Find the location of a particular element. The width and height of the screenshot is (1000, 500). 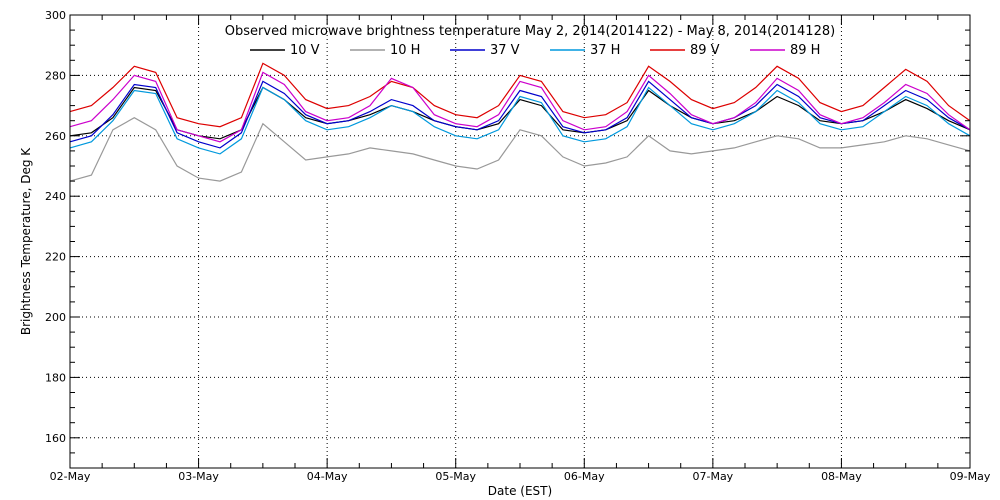

legend-label: 37 V is located at coordinates (505, 50).